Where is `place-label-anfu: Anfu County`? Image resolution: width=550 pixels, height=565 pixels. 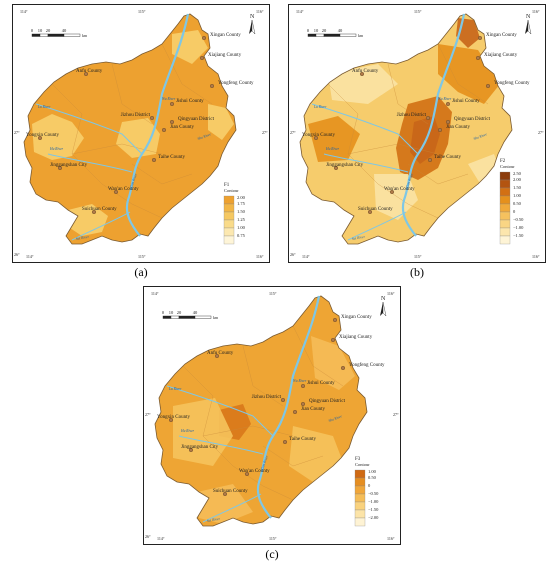 place-label-anfu: Anfu County is located at coordinates (220, 353).